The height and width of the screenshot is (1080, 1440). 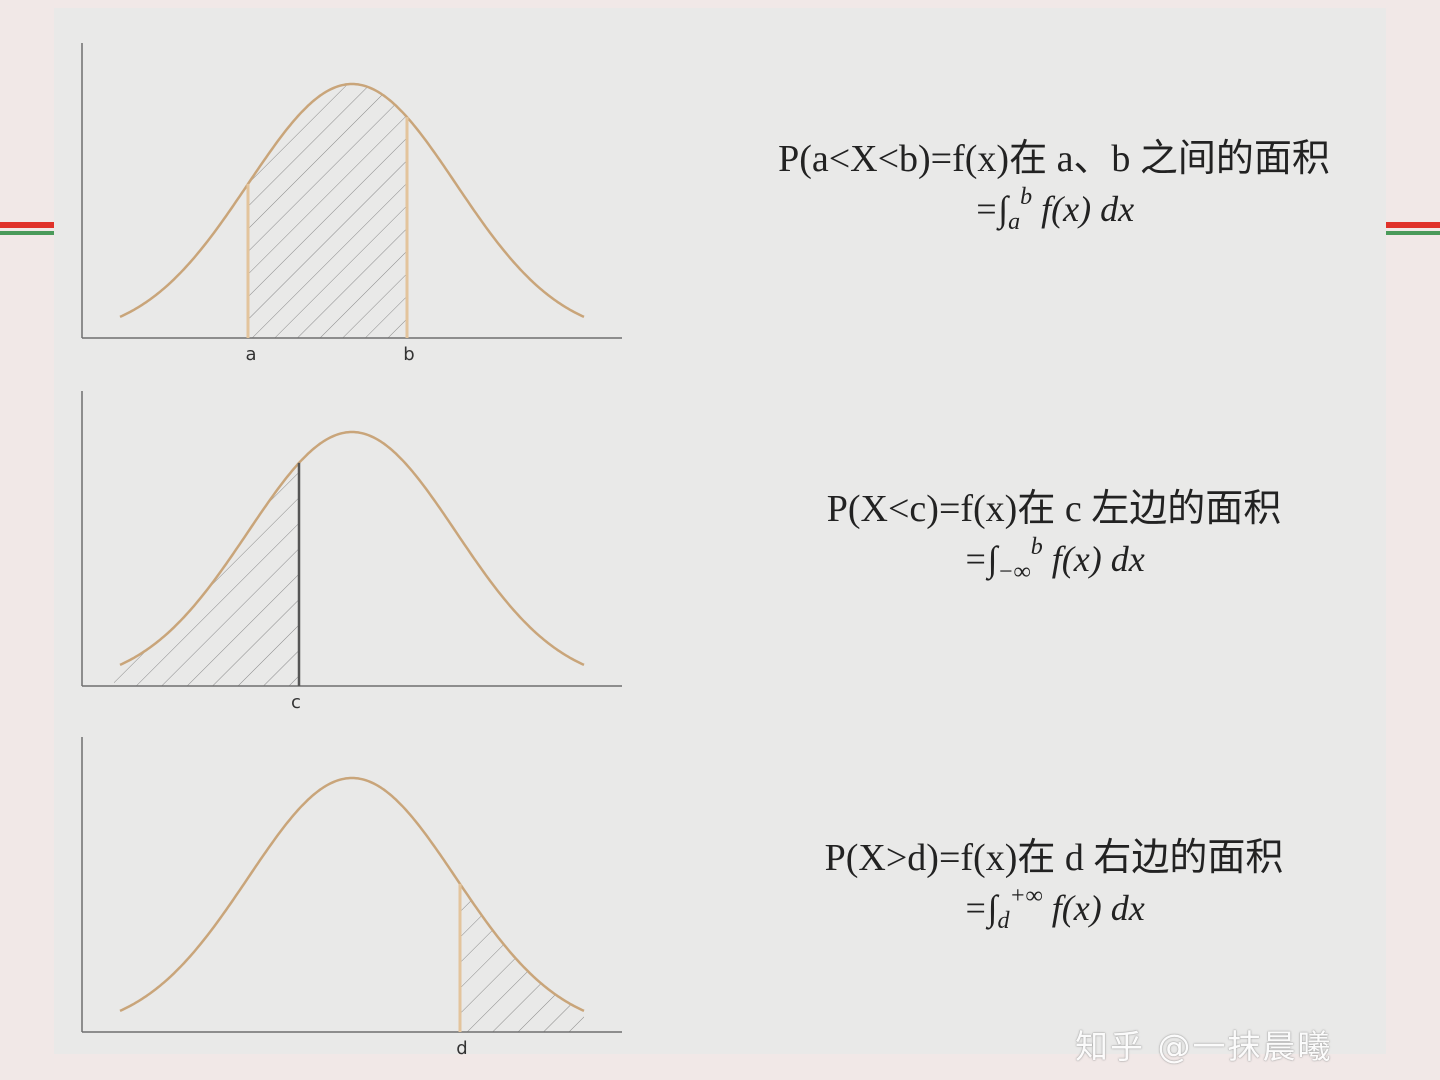 I want to click on right-accent-bar, so click(x=1413, y=229).